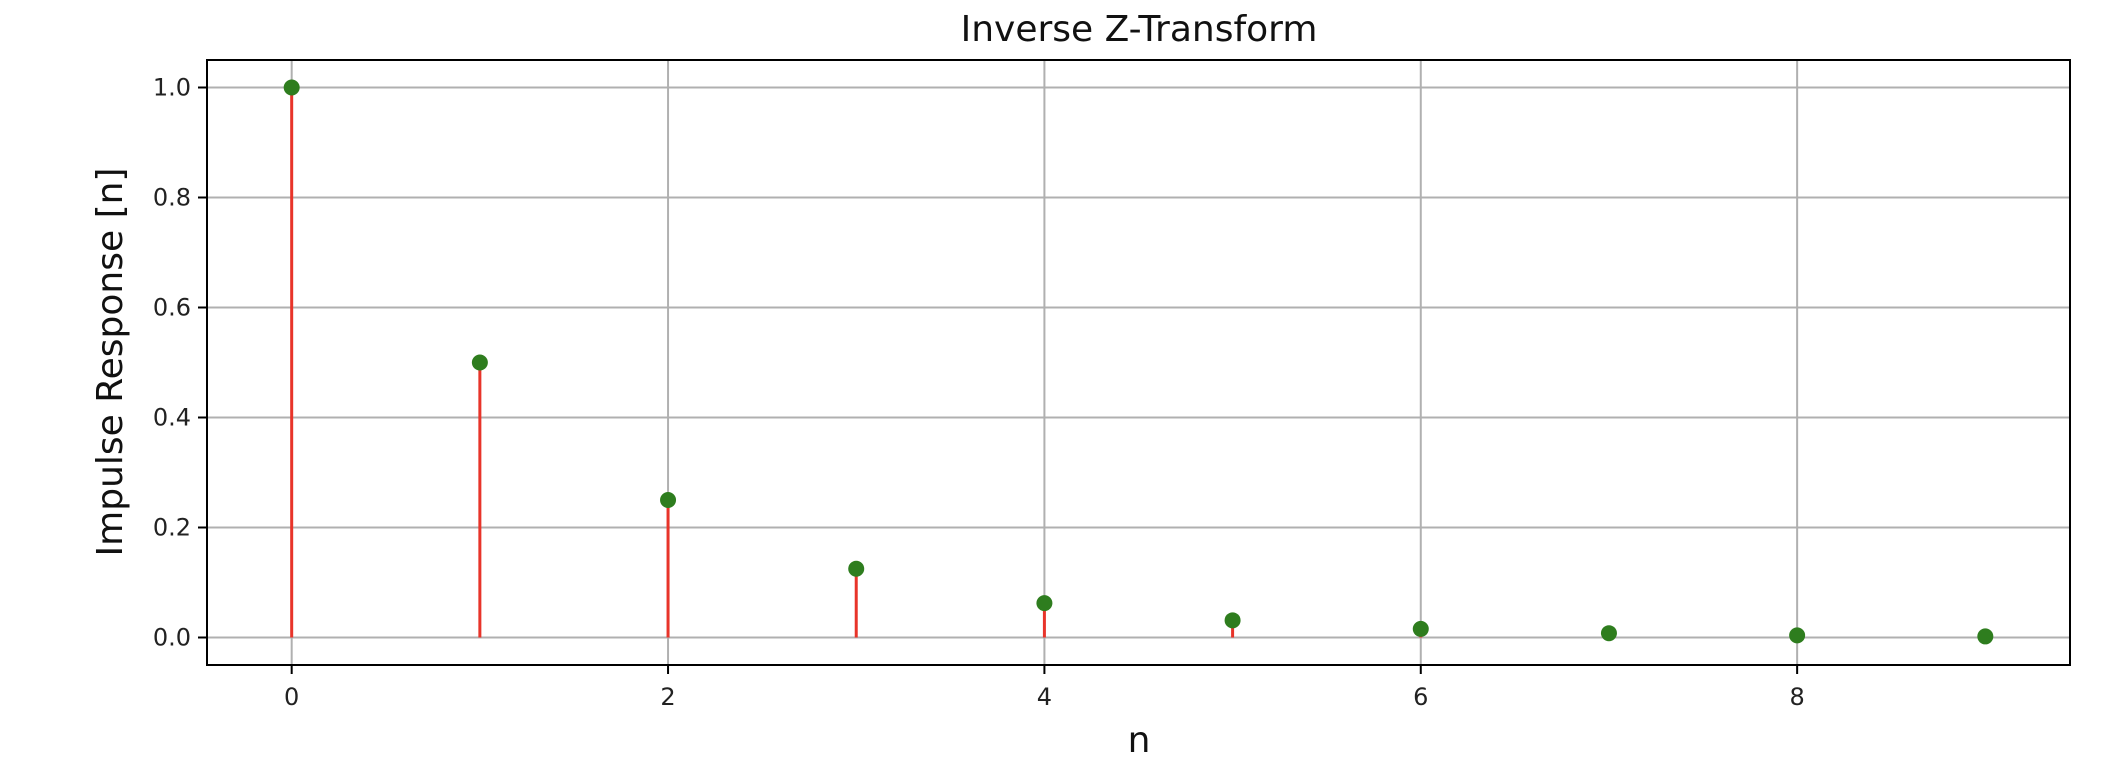  I want to click on y-tick-label: 1.0, so click(172, 88).